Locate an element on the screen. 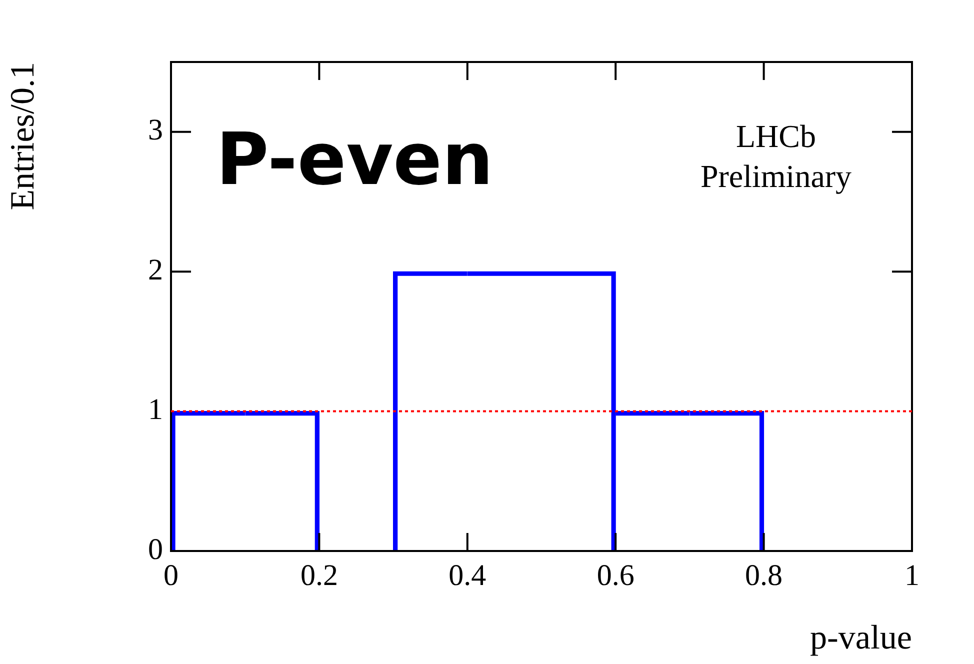 The width and height of the screenshot is (974, 664). x-axis-title: p-value is located at coordinates (861, 638).